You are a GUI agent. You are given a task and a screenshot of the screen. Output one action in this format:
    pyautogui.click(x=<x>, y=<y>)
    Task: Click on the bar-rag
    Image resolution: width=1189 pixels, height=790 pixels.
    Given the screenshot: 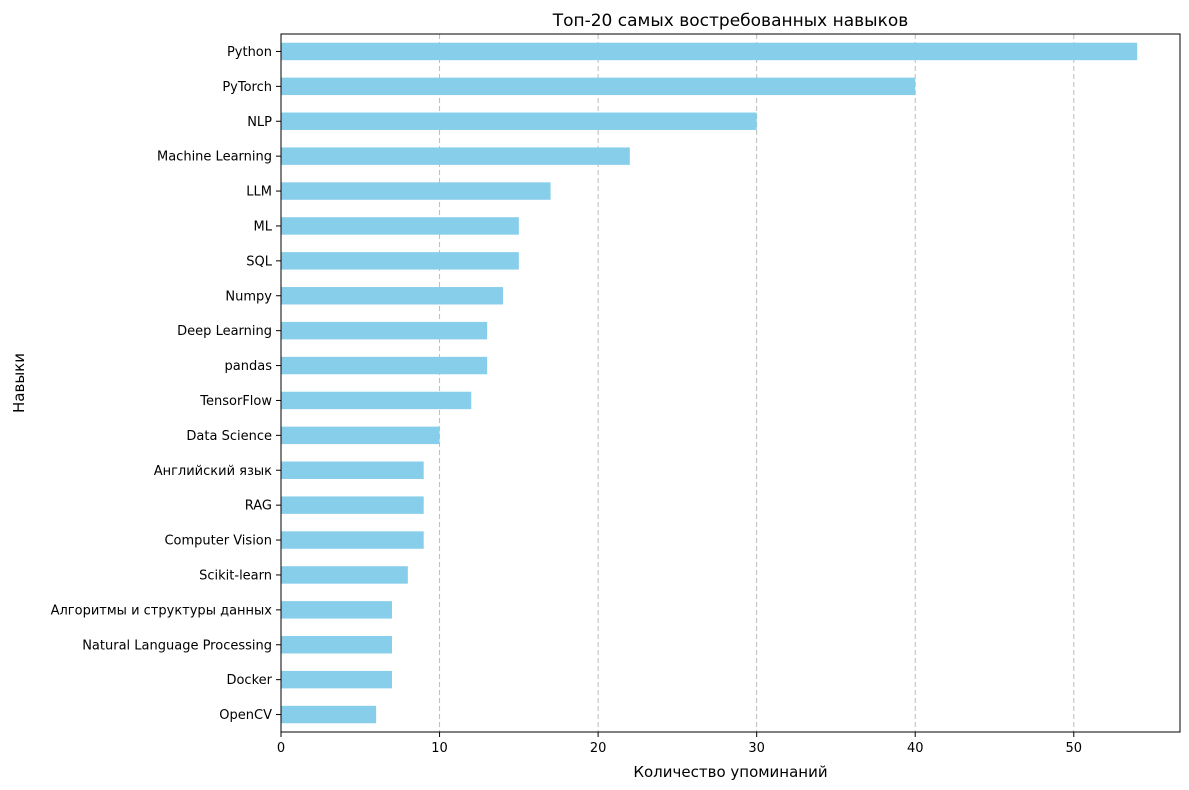 What is the action you would take?
    pyautogui.click(x=352, y=505)
    